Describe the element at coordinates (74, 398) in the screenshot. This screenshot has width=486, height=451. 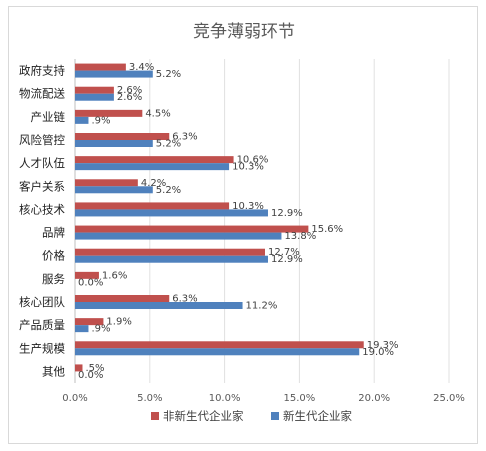
I see `x-tick-label: 0.0%` at that location.